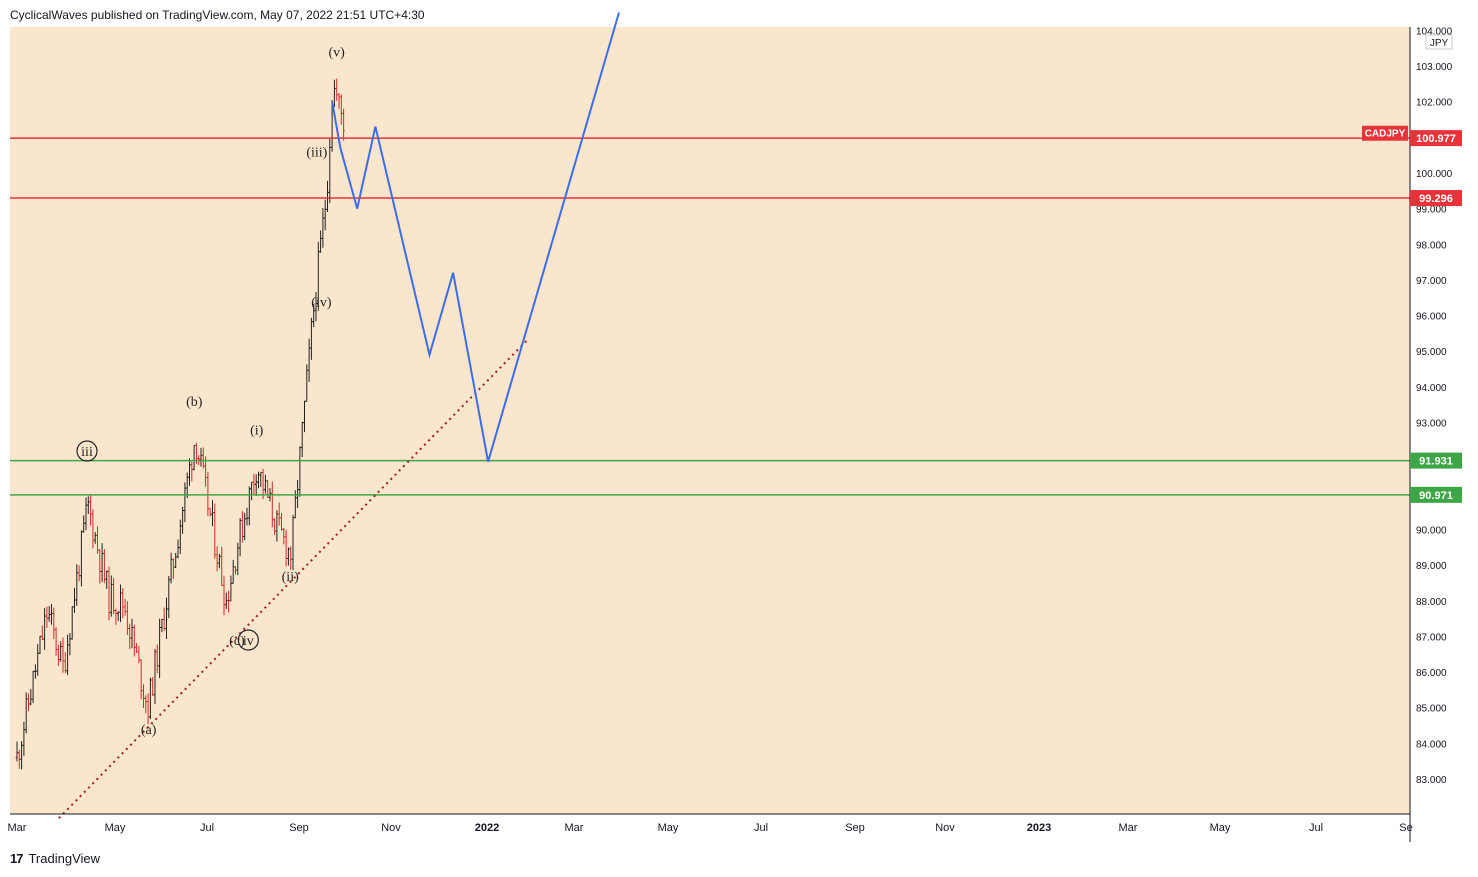 This screenshot has width=1478, height=877. What do you see at coordinates (149, 730) in the screenshot?
I see `wave-label: (a)` at bounding box center [149, 730].